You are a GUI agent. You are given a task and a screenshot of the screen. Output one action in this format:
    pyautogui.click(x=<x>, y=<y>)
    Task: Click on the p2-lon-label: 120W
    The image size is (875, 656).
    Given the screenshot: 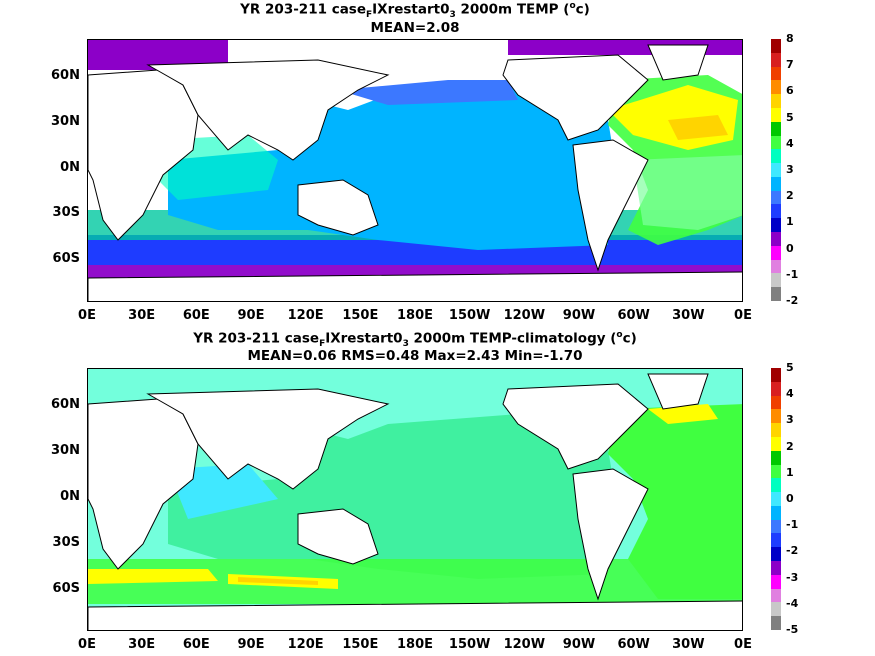 What is the action you would take?
    pyautogui.click(x=524, y=644)
    